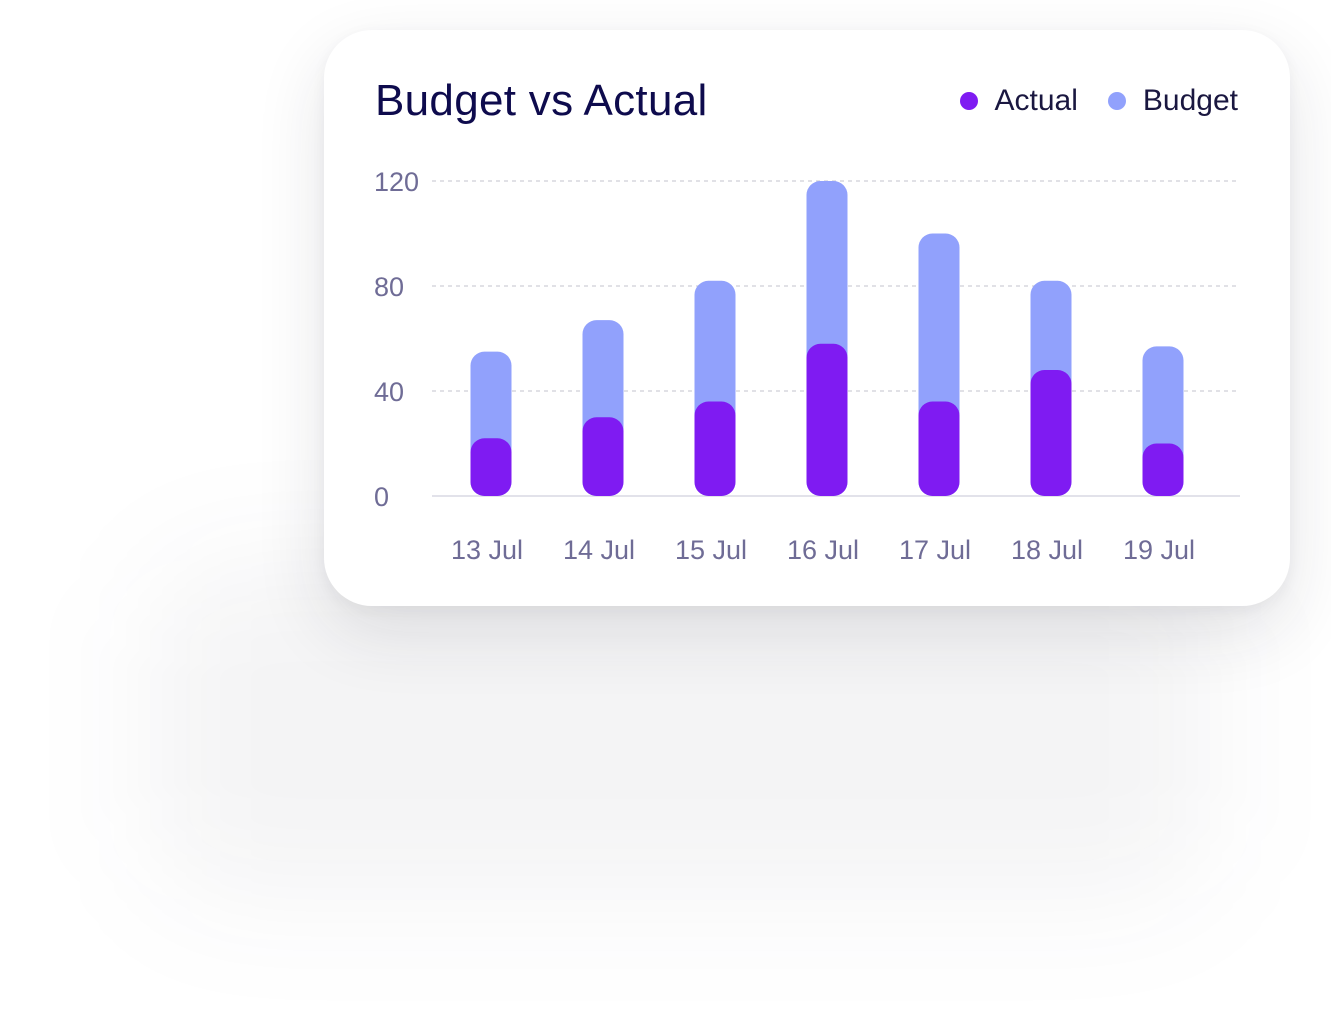 Image resolution: width=1331 pixels, height=1034 pixels. What do you see at coordinates (389, 287) in the screenshot?
I see `y-tick-label: 80` at bounding box center [389, 287].